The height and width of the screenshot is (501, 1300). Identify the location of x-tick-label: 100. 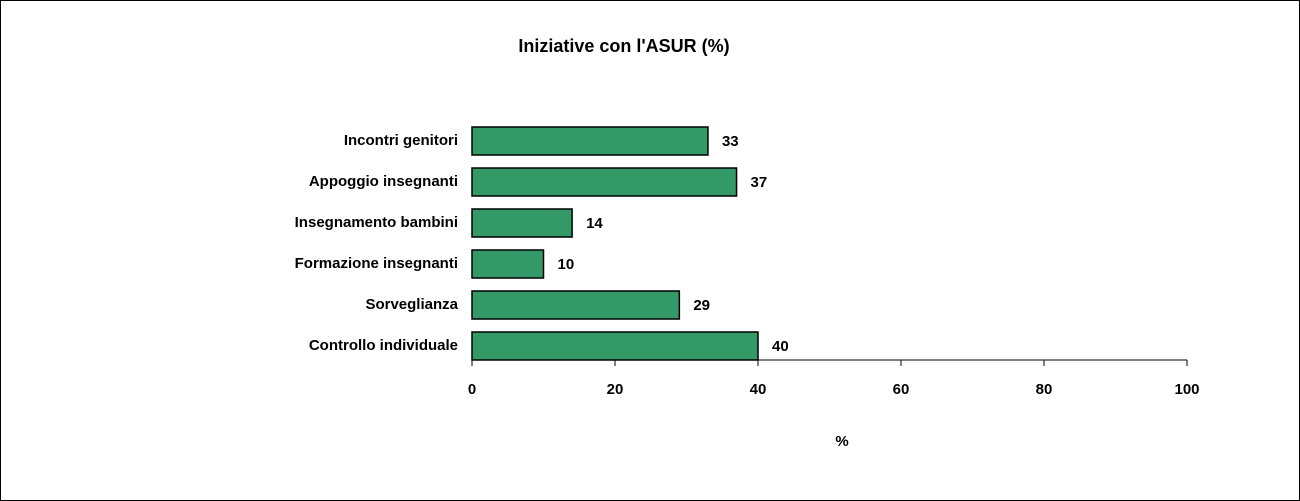
(1186, 389).